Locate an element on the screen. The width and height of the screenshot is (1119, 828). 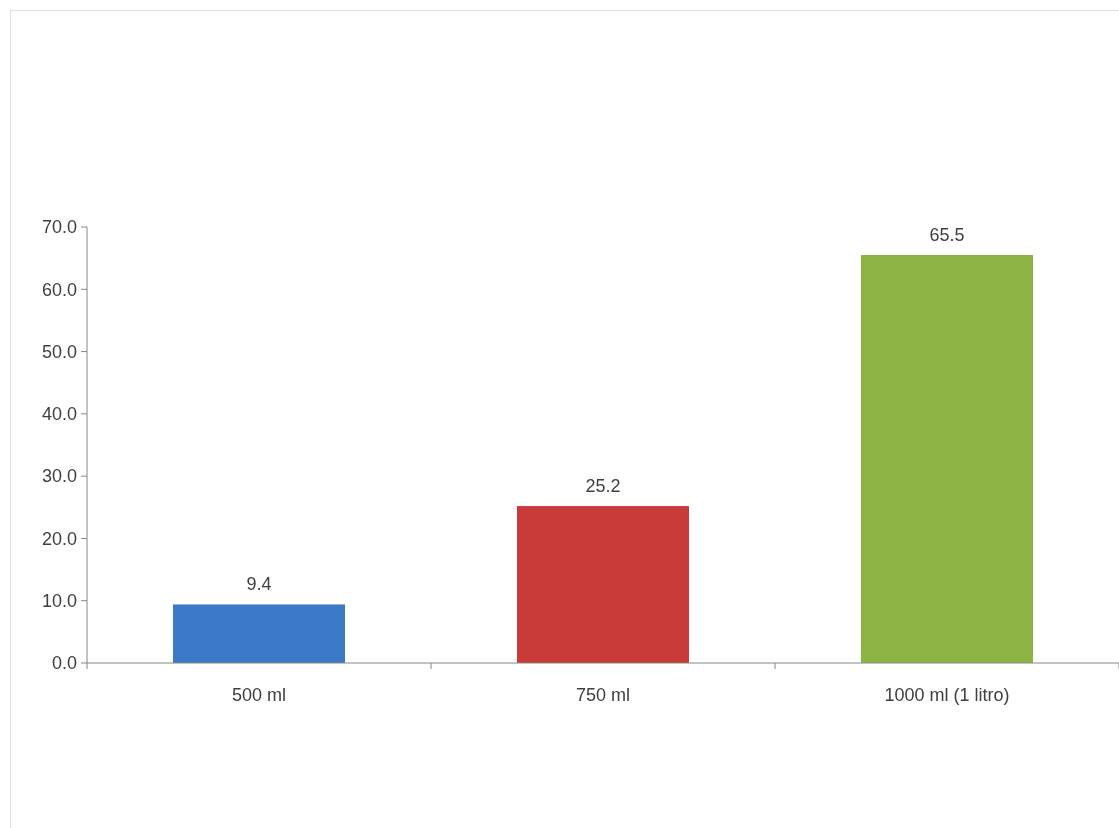
data-label: 9.4 is located at coordinates (259, 584).